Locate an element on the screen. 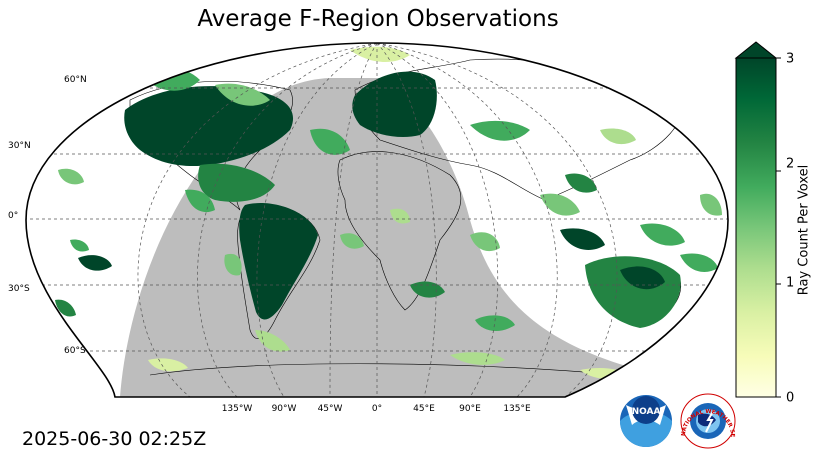  lat-label-60s: 60°S is located at coordinates (75, 351).